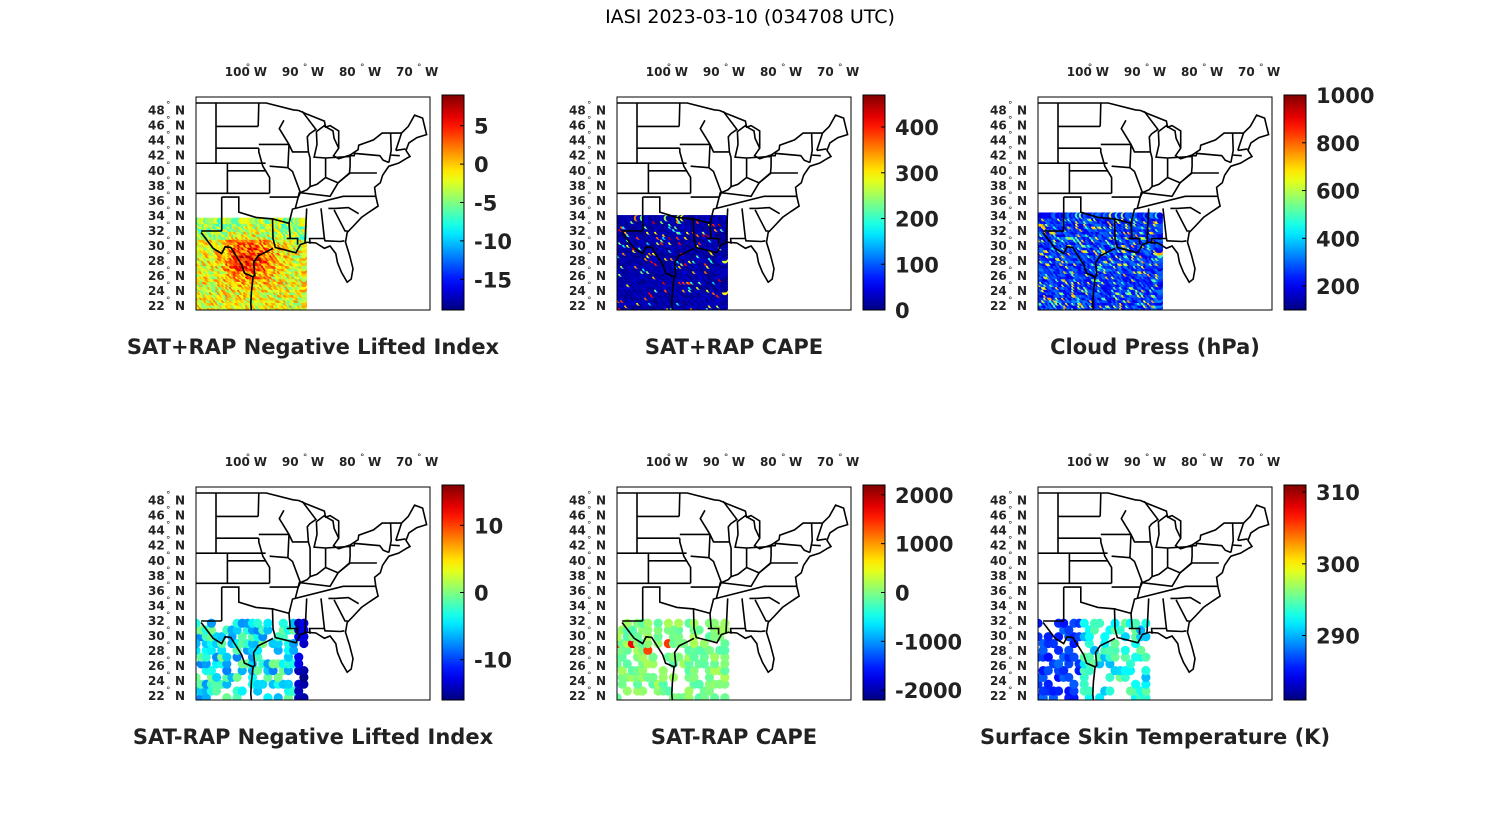  Describe the element at coordinates (998, 156) in the screenshot. I see `lat-tick-label: 42` at that location.